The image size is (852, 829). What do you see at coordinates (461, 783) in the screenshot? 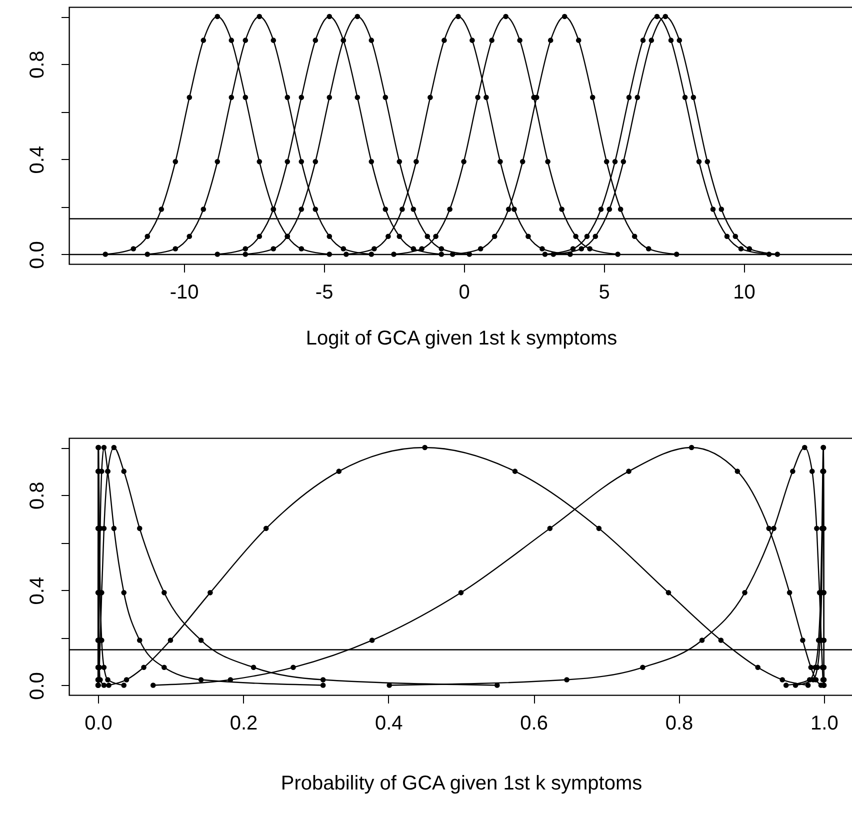
I see `x-axis-title: Probability of GCA given 1st k symptoms` at bounding box center [461, 783].